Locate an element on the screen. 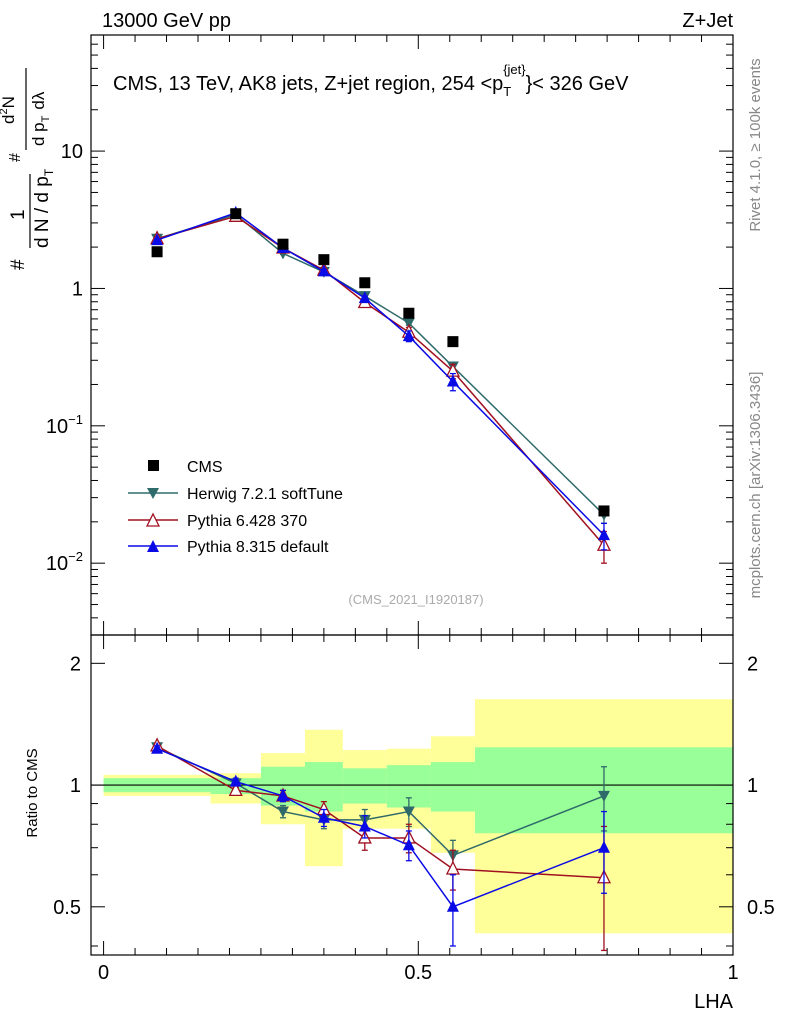  ylabel-dpt-dlambda: d pTdλ is located at coordinates (40, 118).